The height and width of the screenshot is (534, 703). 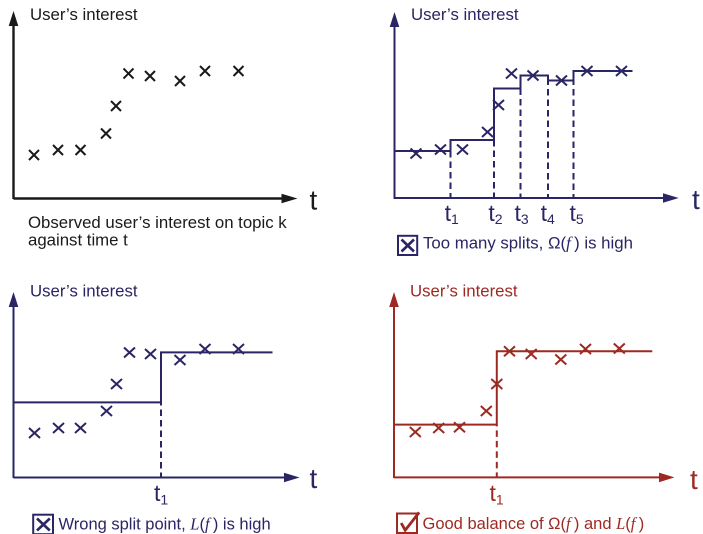 What do you see at coordinates (78, 240) in the screenshot?
I see `svg-text: against time t` at bounding box center [78, 240].